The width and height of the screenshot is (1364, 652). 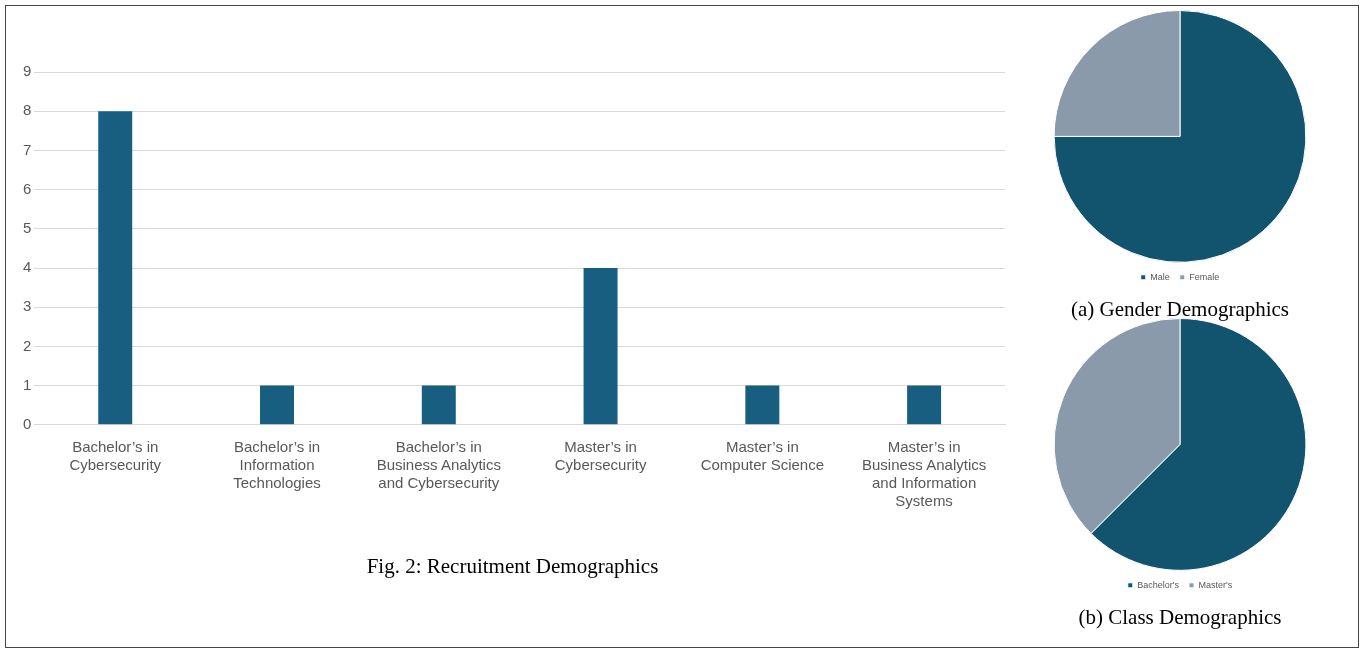 What do you see at coordinates (27, 110) in the screenshot?
I see `y-tick-label: 8` at bounding box center [27, 110].